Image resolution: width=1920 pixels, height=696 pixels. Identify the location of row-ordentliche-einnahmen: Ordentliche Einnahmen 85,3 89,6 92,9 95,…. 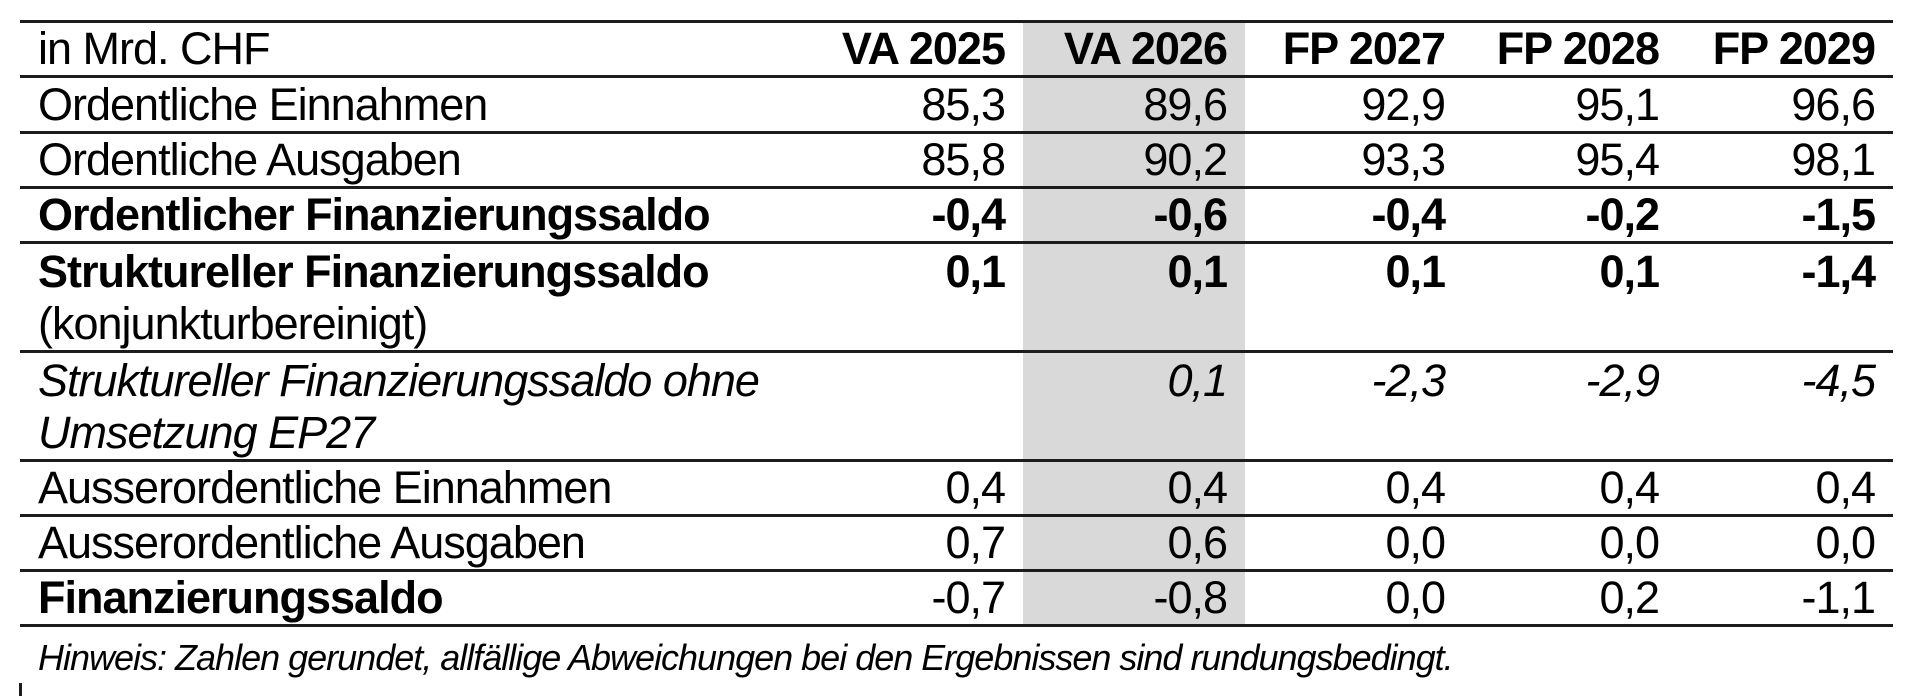
(956, 104).